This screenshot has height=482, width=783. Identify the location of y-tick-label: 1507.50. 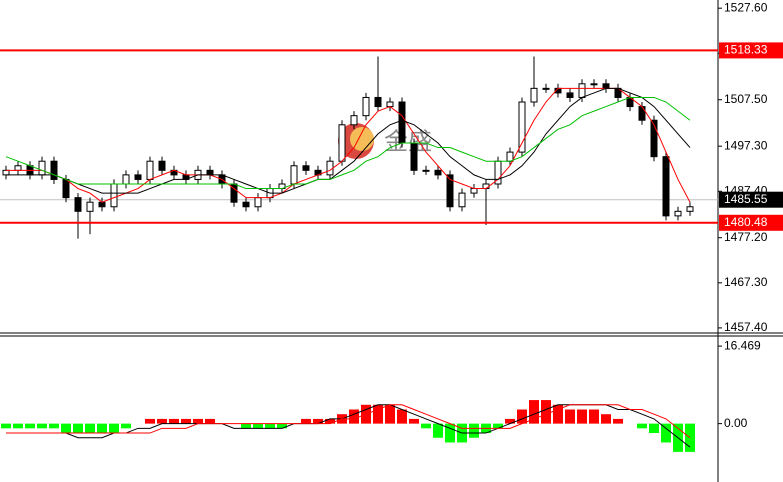
(746, 99).